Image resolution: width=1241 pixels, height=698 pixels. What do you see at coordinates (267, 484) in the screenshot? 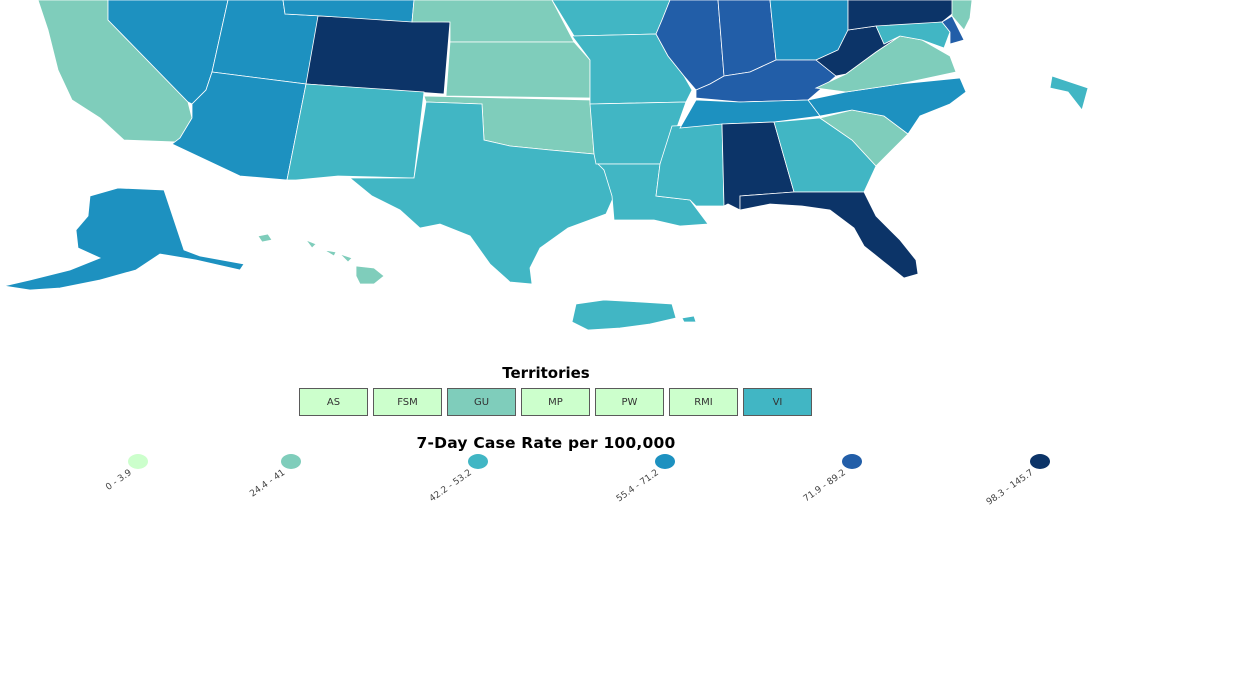
I see `legend-label: 24.4 - 41` at bounding box center [267, 484].